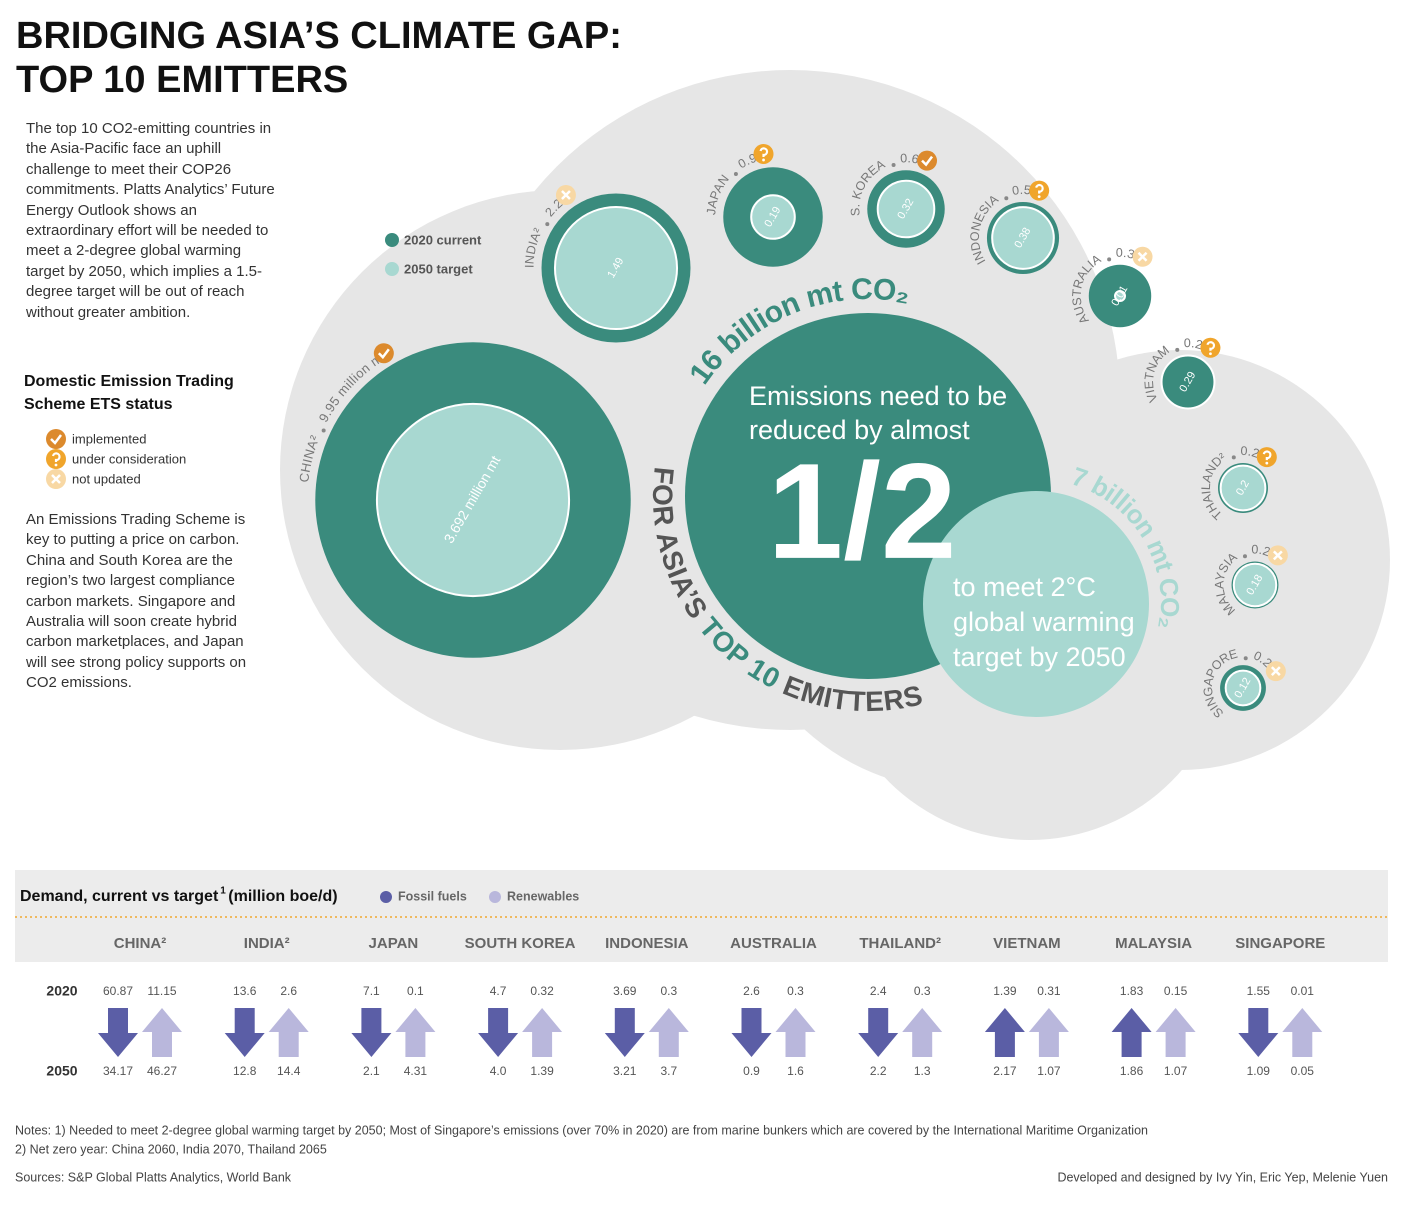 The width and height of the screenshot is (1410, 1214). What do you see at coordinates (1039, 657) in the screenshot?
I see `target-text: target by 2050` at bounding box center [1039, 657].